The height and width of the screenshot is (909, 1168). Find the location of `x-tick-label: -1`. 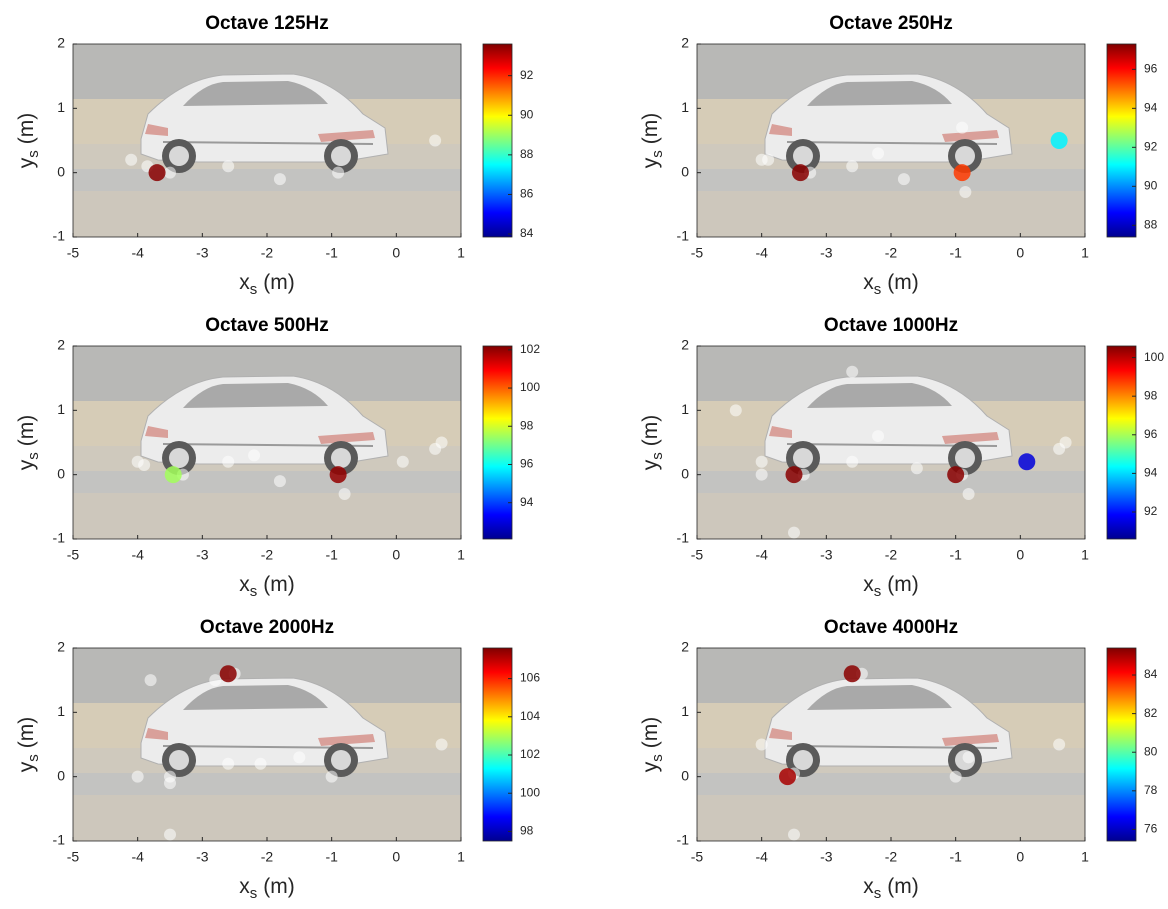

x-tick-label: -1 is located at coordinates (331, 555).